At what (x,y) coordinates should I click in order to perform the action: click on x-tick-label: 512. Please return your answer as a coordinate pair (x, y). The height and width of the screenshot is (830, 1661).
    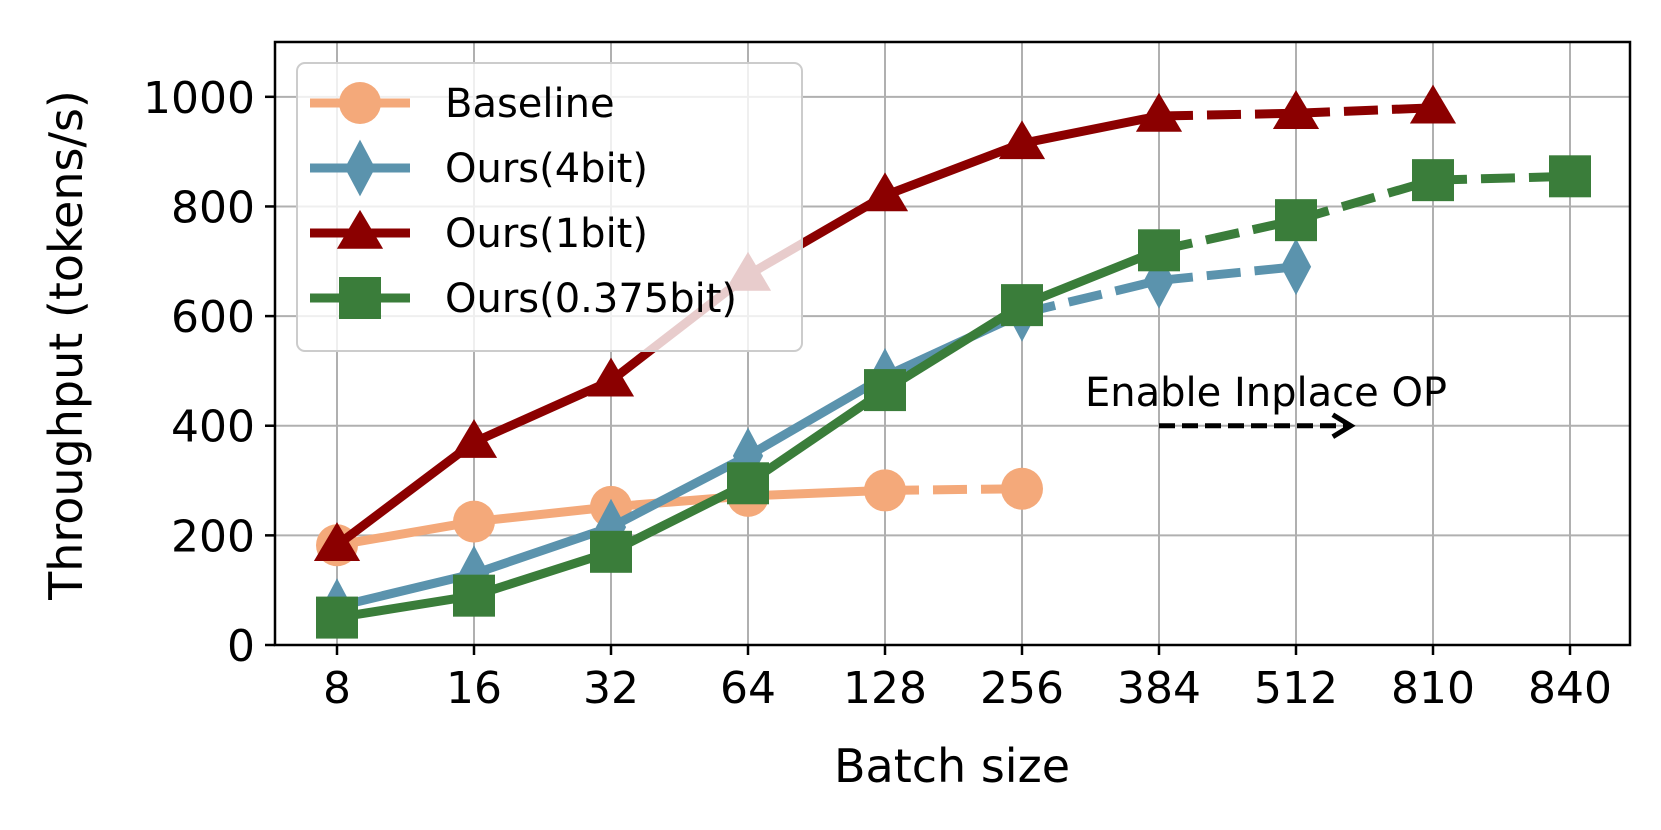
    Looking at the image, I should click on (1296, 688).